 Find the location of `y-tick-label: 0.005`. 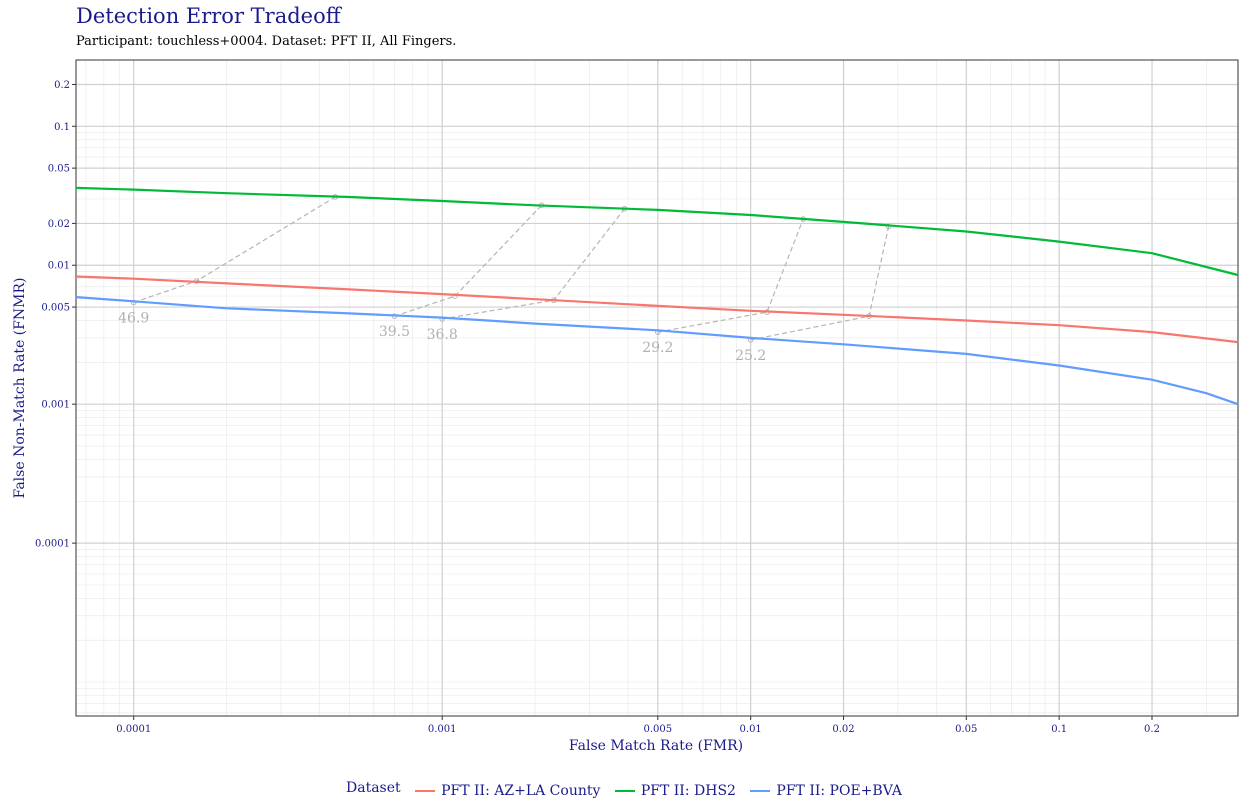

y-tick-label: 0.005 is located at coordinates (55, 308).